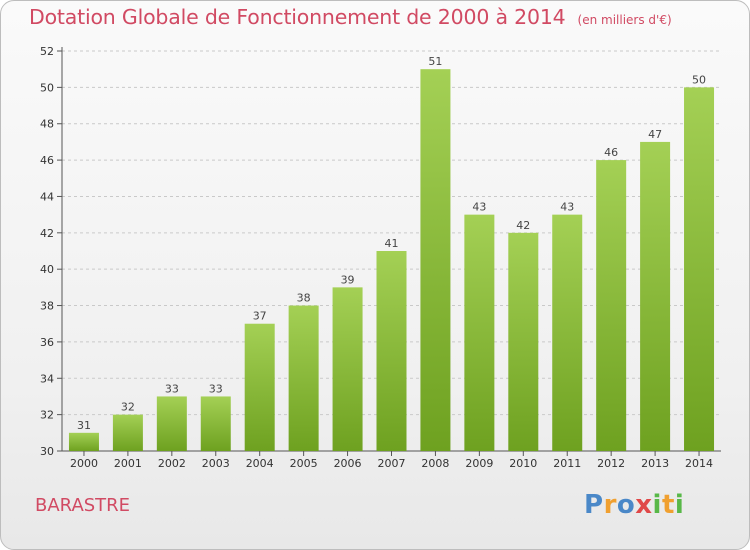  I want to click on x-tick-label: 2000, so click(84, 463).